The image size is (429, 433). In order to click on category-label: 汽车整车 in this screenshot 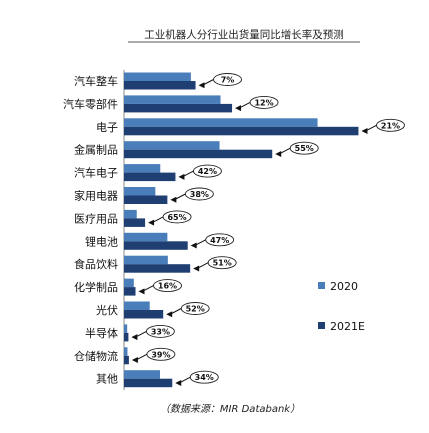, I will do `click(96, 81)`.